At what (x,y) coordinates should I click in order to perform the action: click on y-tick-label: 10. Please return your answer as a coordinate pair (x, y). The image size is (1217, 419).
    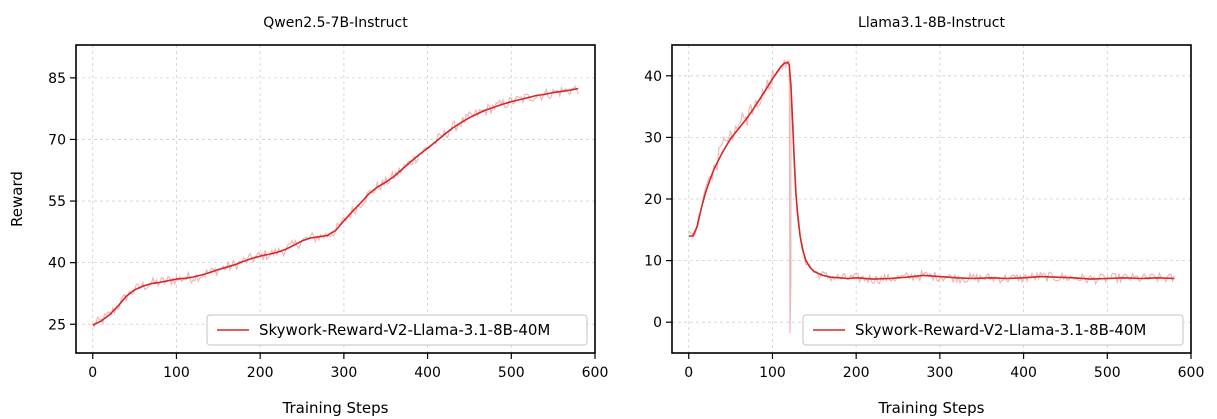
    Looking at the image, I should click on (653, 262).